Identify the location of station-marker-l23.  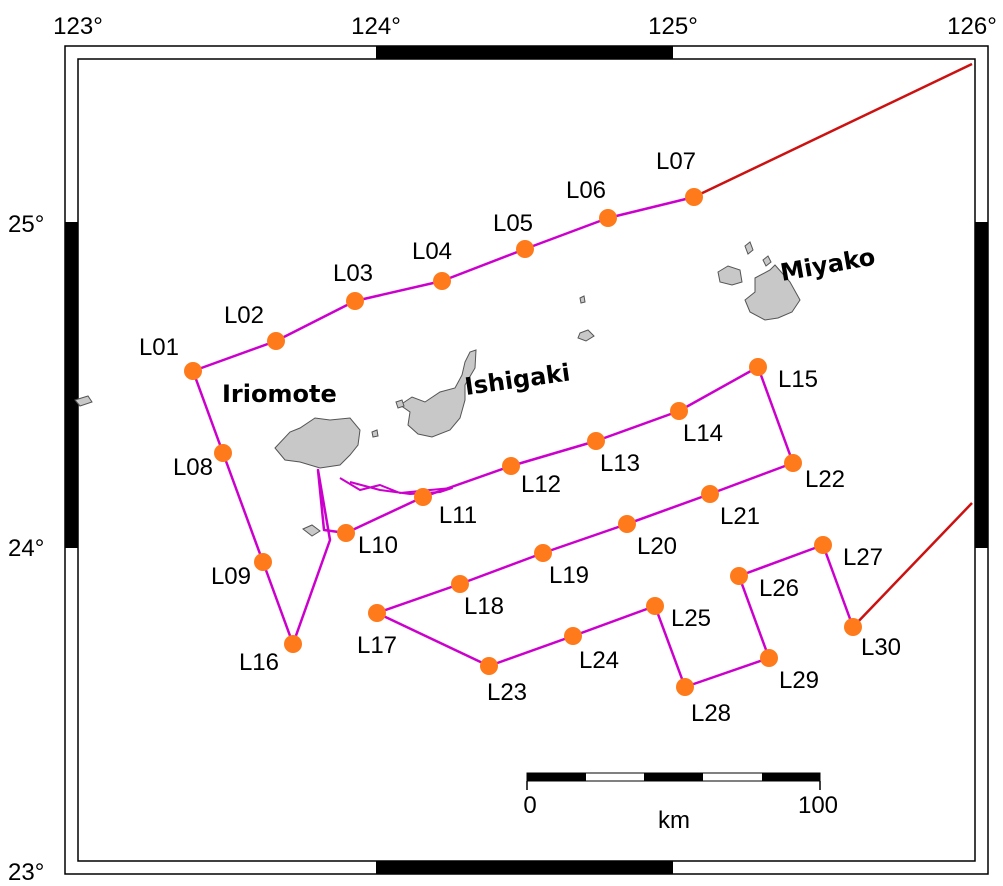
(489, 666).